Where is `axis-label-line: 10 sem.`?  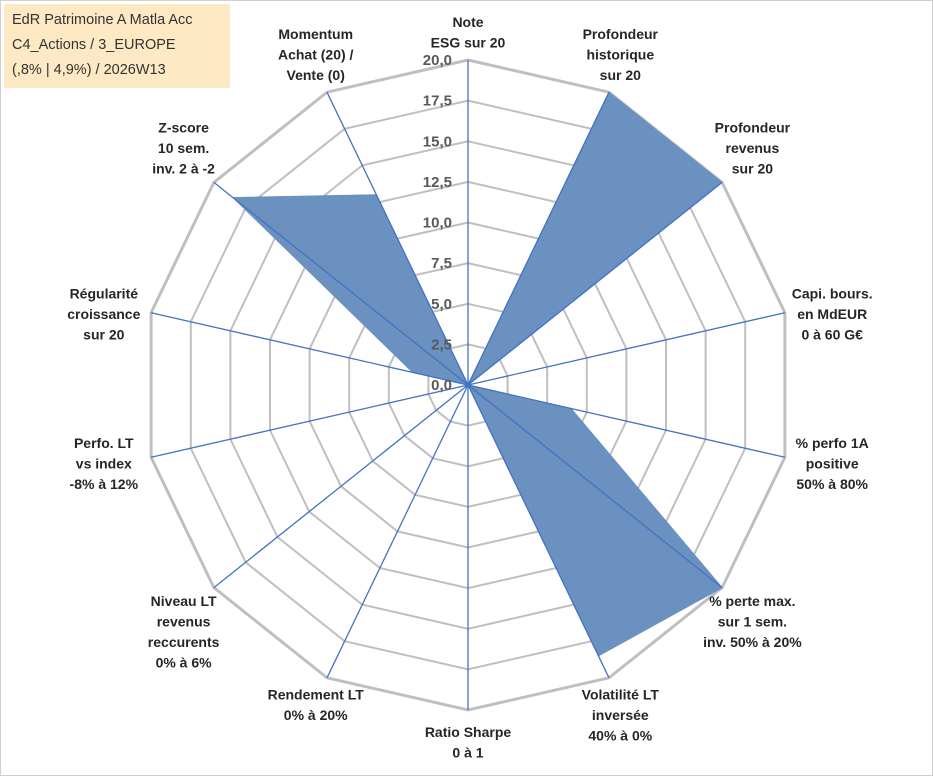
axis-label-line: 10 sem. is located at coordinates (183, 148).